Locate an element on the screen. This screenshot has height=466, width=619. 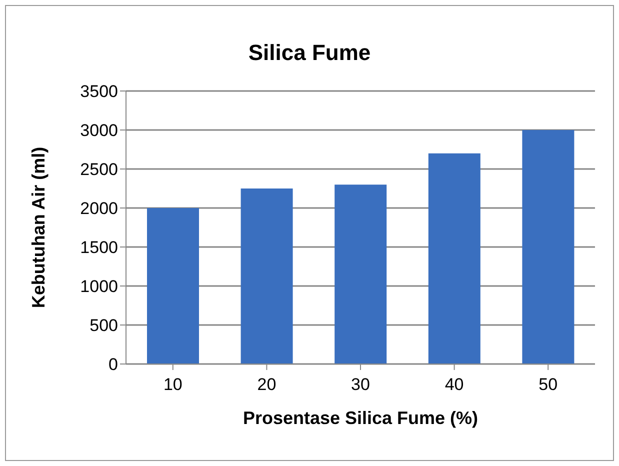
y-tick-label: 1000 is located at coordinates (99, 286).